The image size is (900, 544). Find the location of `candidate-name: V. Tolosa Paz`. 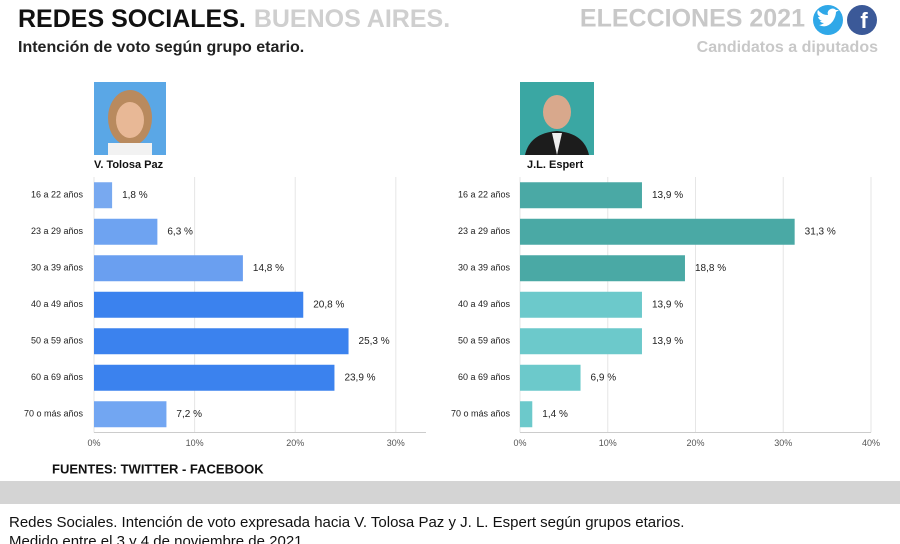

candidate-name: V. Tolosa Paz is located at coordinates (129, 165).